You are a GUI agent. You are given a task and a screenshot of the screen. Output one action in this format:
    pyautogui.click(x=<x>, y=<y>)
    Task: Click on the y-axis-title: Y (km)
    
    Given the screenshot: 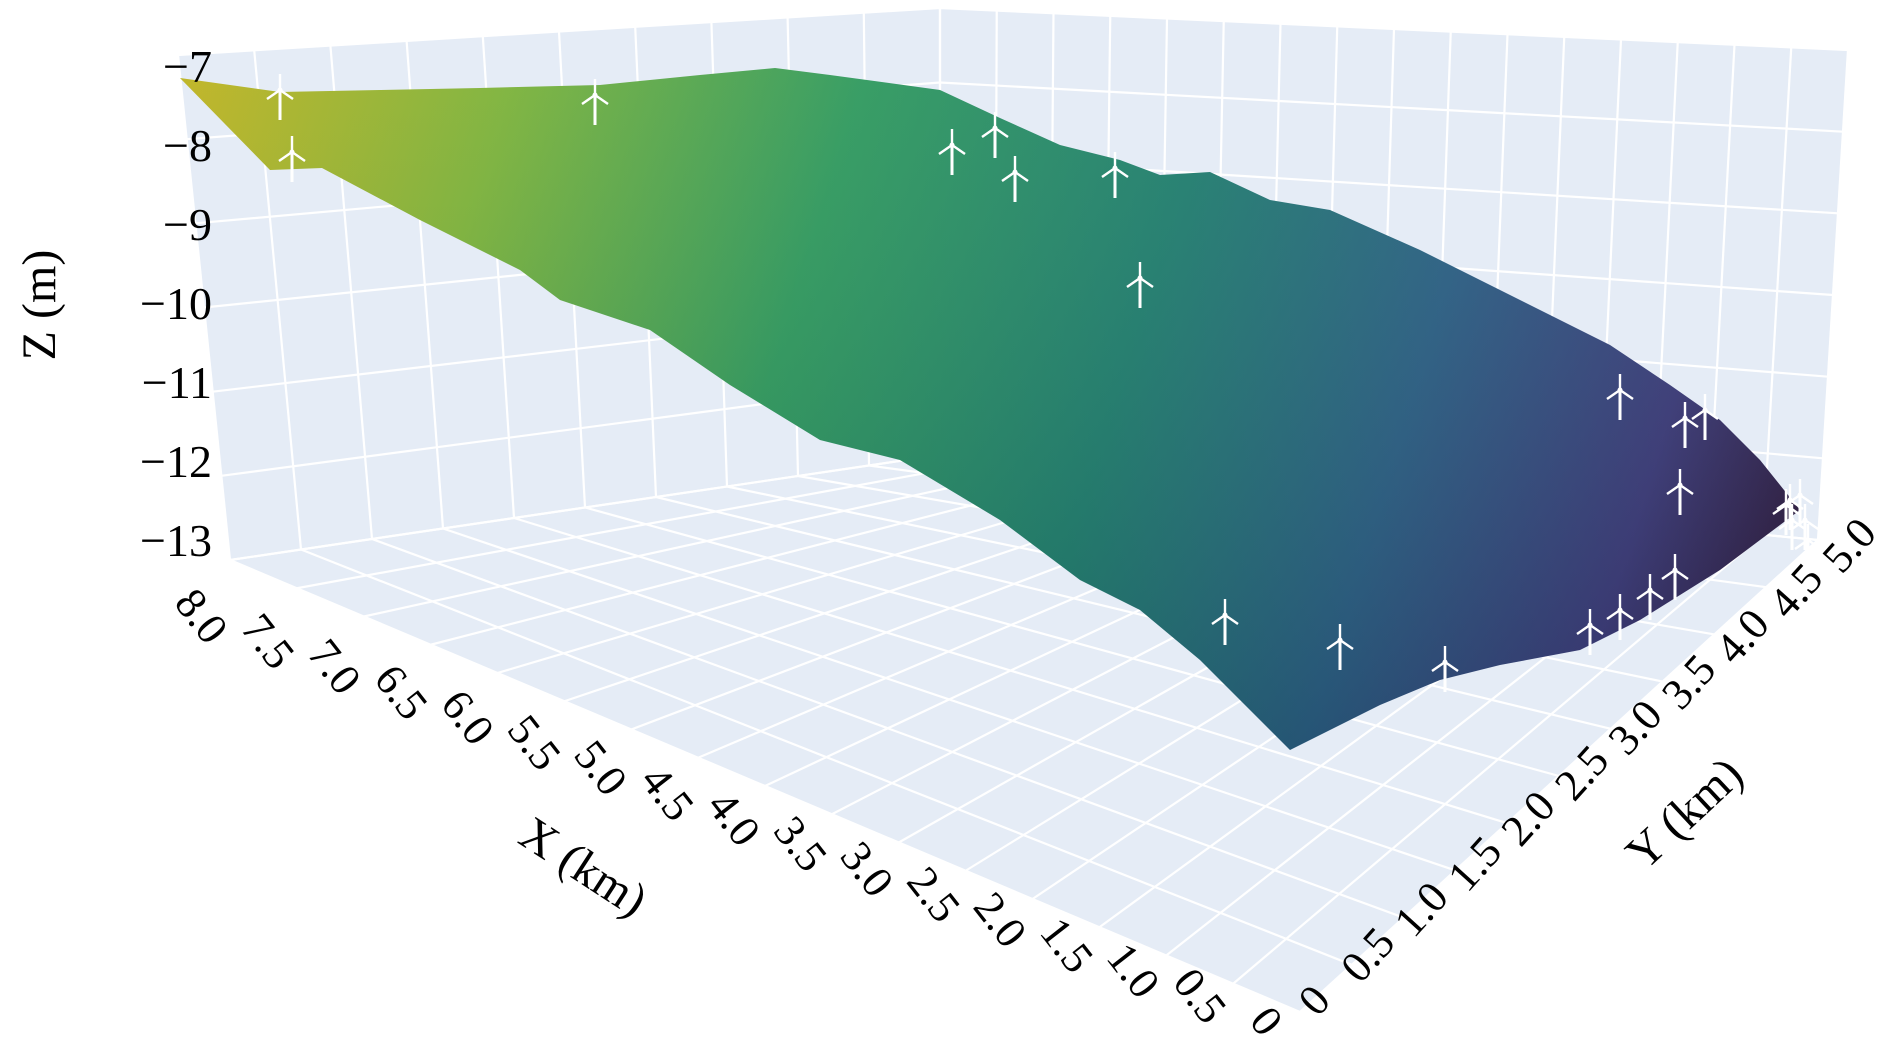 What is the action you would take?
    pyautogui.click(x=1684, y=813)
    